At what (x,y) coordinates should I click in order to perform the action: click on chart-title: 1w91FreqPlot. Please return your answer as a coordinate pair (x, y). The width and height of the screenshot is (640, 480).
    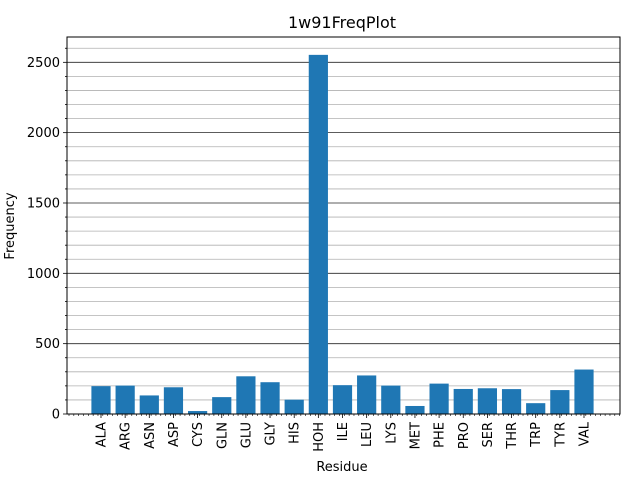
    Looking at the image, I should click on (342, 22).